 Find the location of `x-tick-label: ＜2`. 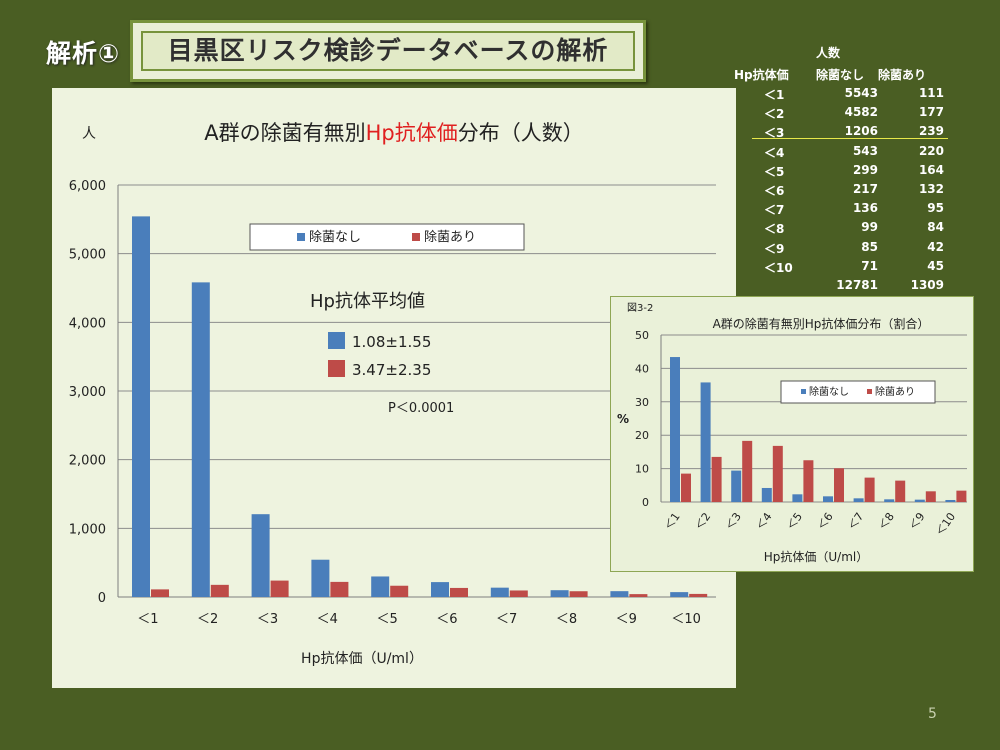

x-tick-label: ＜2 is located at coordinates (207, 619).